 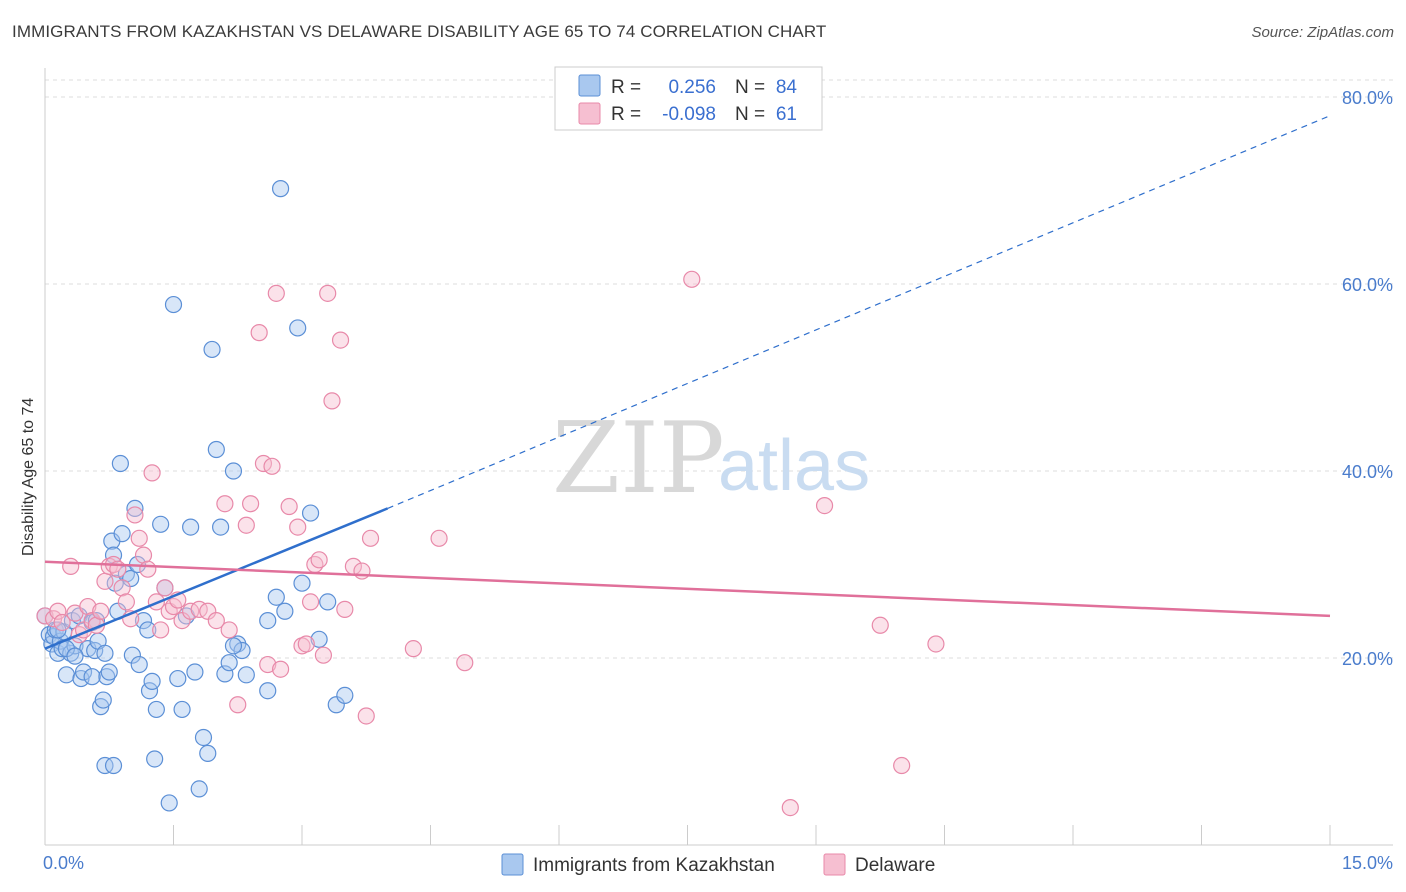 What do you see at coordinates (1367, 98) in the screenshot?
I see `y-tick-label-80: 80.0%` at bounding box center [1367, 98].